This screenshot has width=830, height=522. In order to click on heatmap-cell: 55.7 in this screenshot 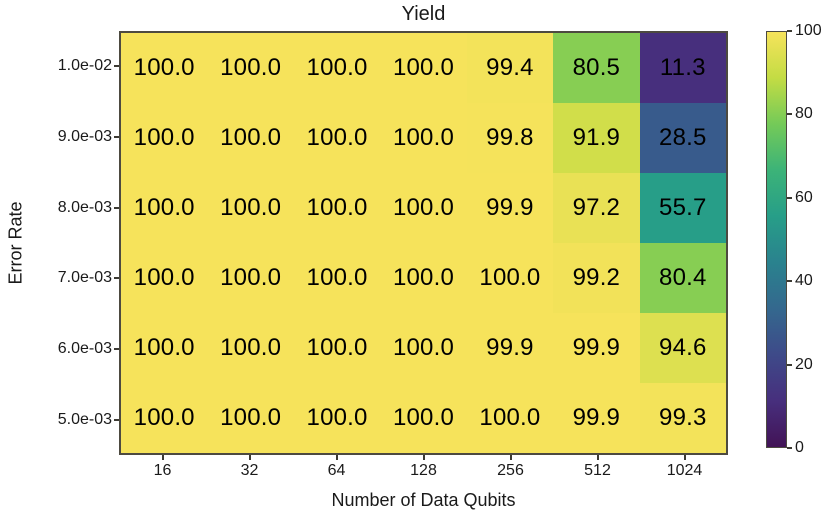, I will do `click(682, 208)`.